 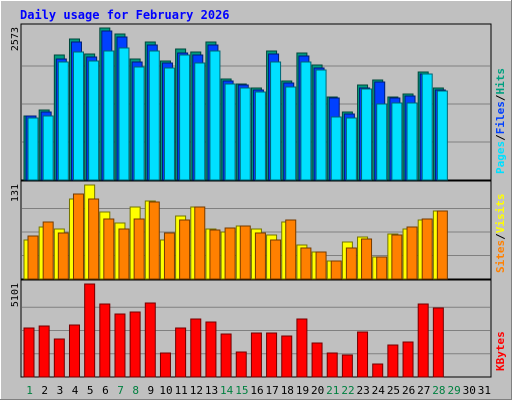 What do you see at coordinates (44, 390) in the screenshot?
I see `x-tick-label-day-2: 2` at bounding box center [44, 390].